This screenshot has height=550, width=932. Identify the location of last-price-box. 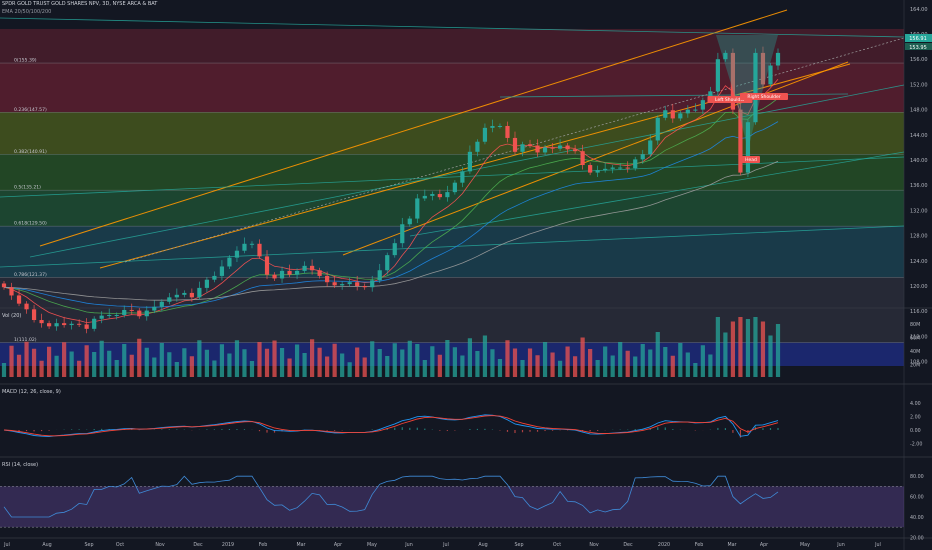
(918, 38).